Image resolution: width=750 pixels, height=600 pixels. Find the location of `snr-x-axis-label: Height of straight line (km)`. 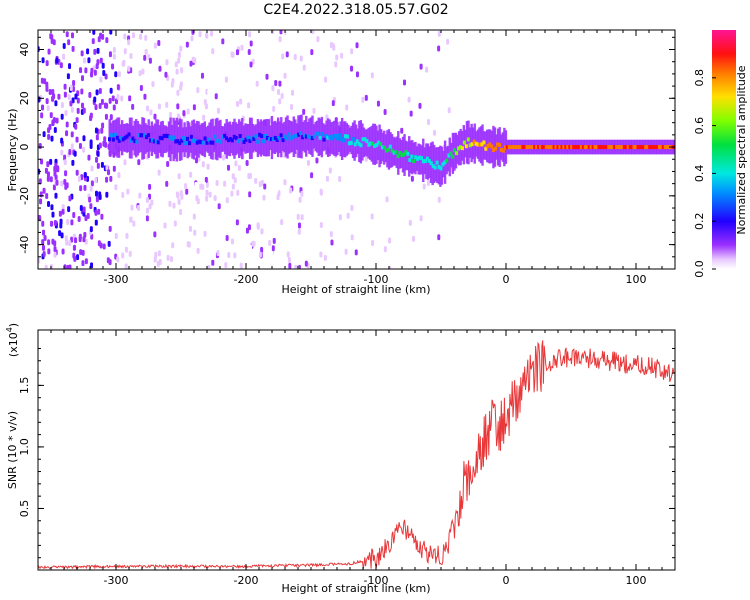

snr-x-axis-label: Height of straight line (km) is located at coordinates (355, 588).